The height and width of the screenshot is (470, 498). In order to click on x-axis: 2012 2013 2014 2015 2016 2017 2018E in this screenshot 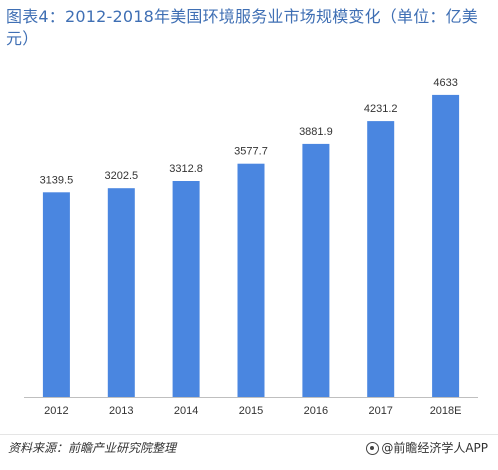, I will do `click(251, 407)`.